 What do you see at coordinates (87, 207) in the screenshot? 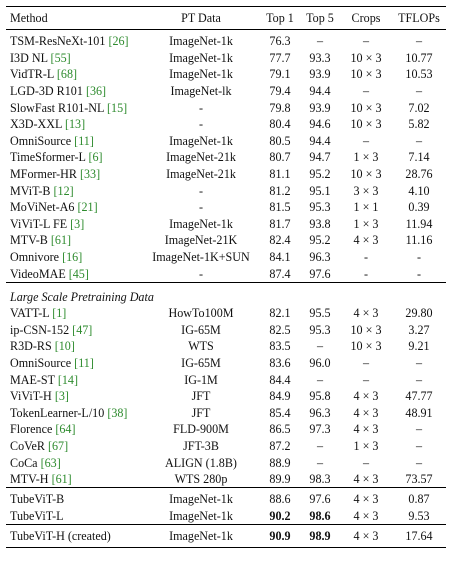
I see `citation-link: [21]` at bounding box center [87, 207].